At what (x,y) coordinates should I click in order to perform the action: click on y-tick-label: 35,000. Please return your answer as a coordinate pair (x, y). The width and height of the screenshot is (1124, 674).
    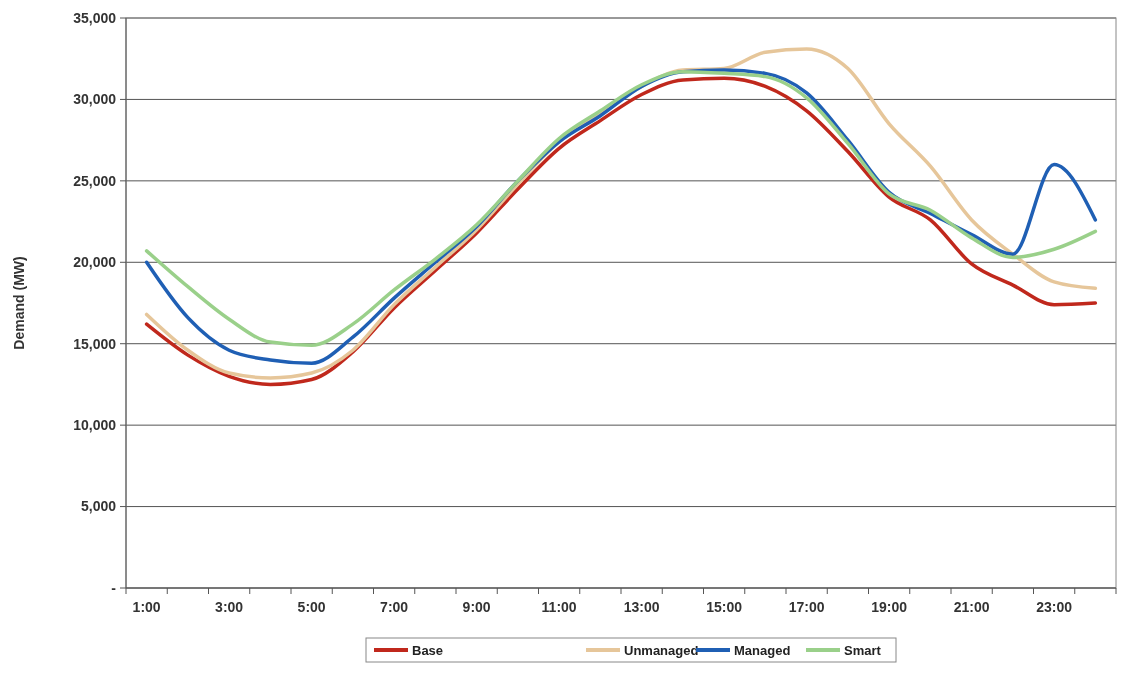
    Looking at the image, I should click on (95, 17).